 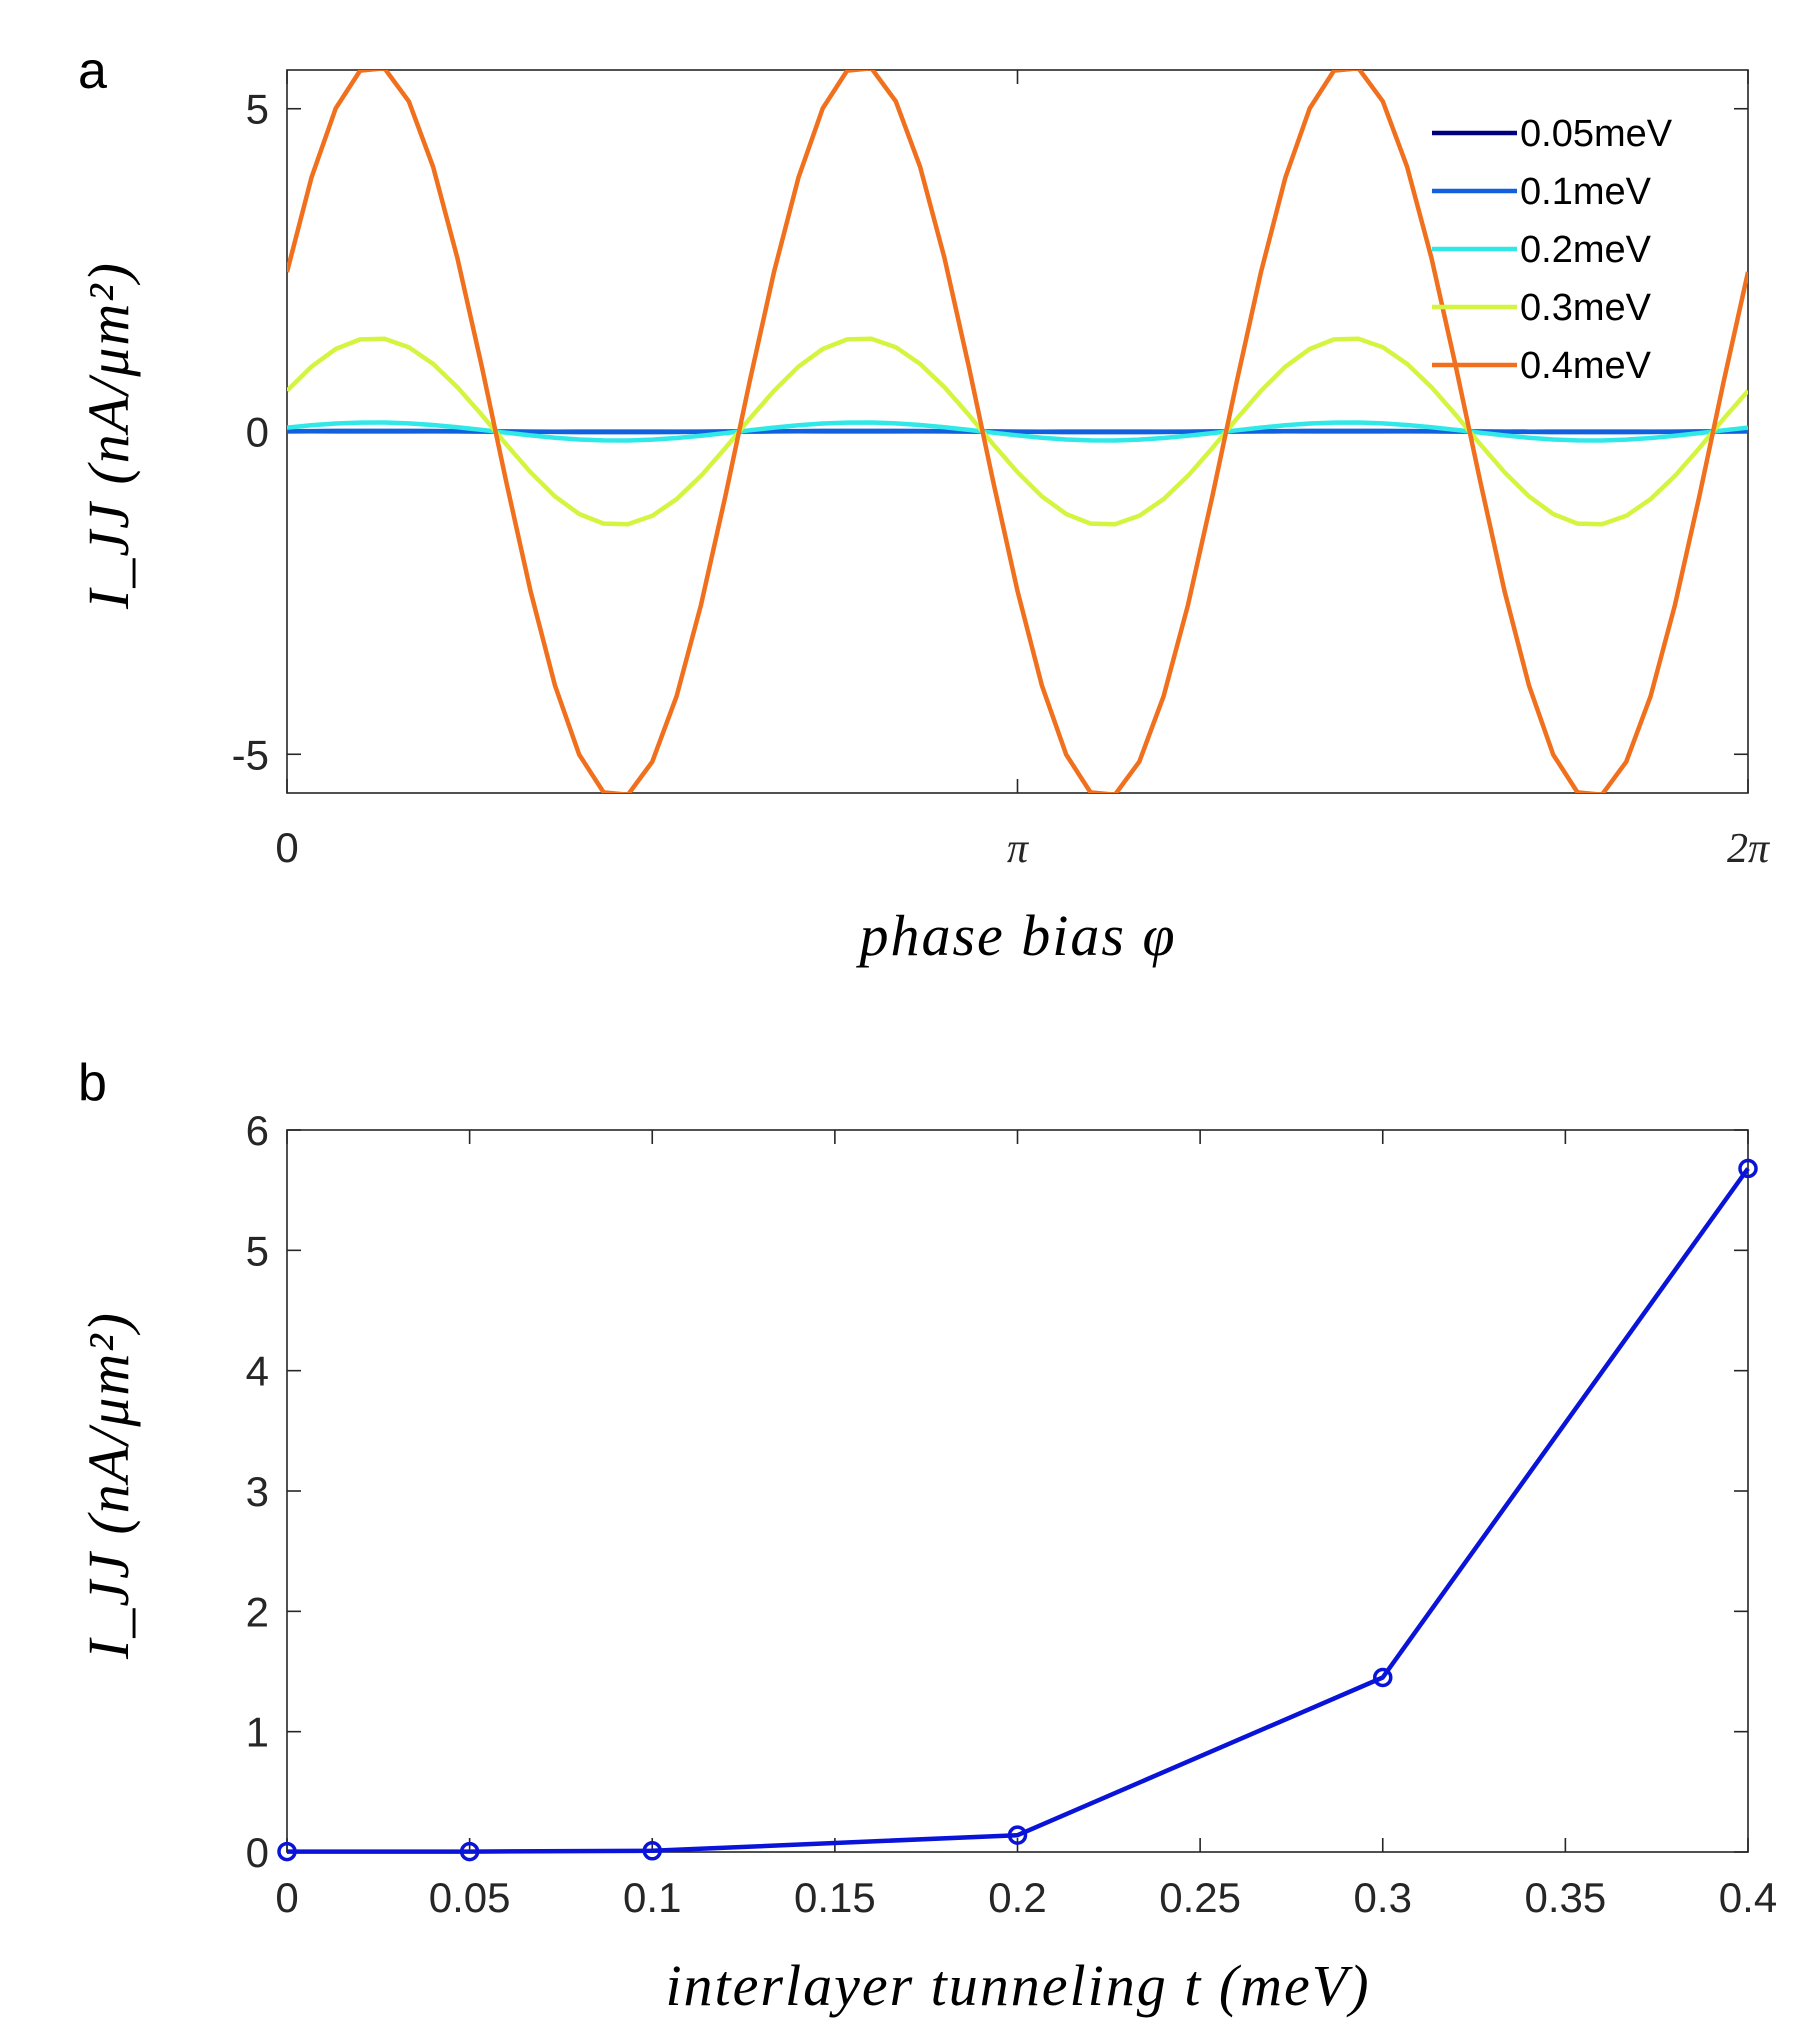 What do you see at coordinates (1018, 849) in the screenshot?
I see `panel-a-xtick-label: π` at bounding box center [1018, 849].